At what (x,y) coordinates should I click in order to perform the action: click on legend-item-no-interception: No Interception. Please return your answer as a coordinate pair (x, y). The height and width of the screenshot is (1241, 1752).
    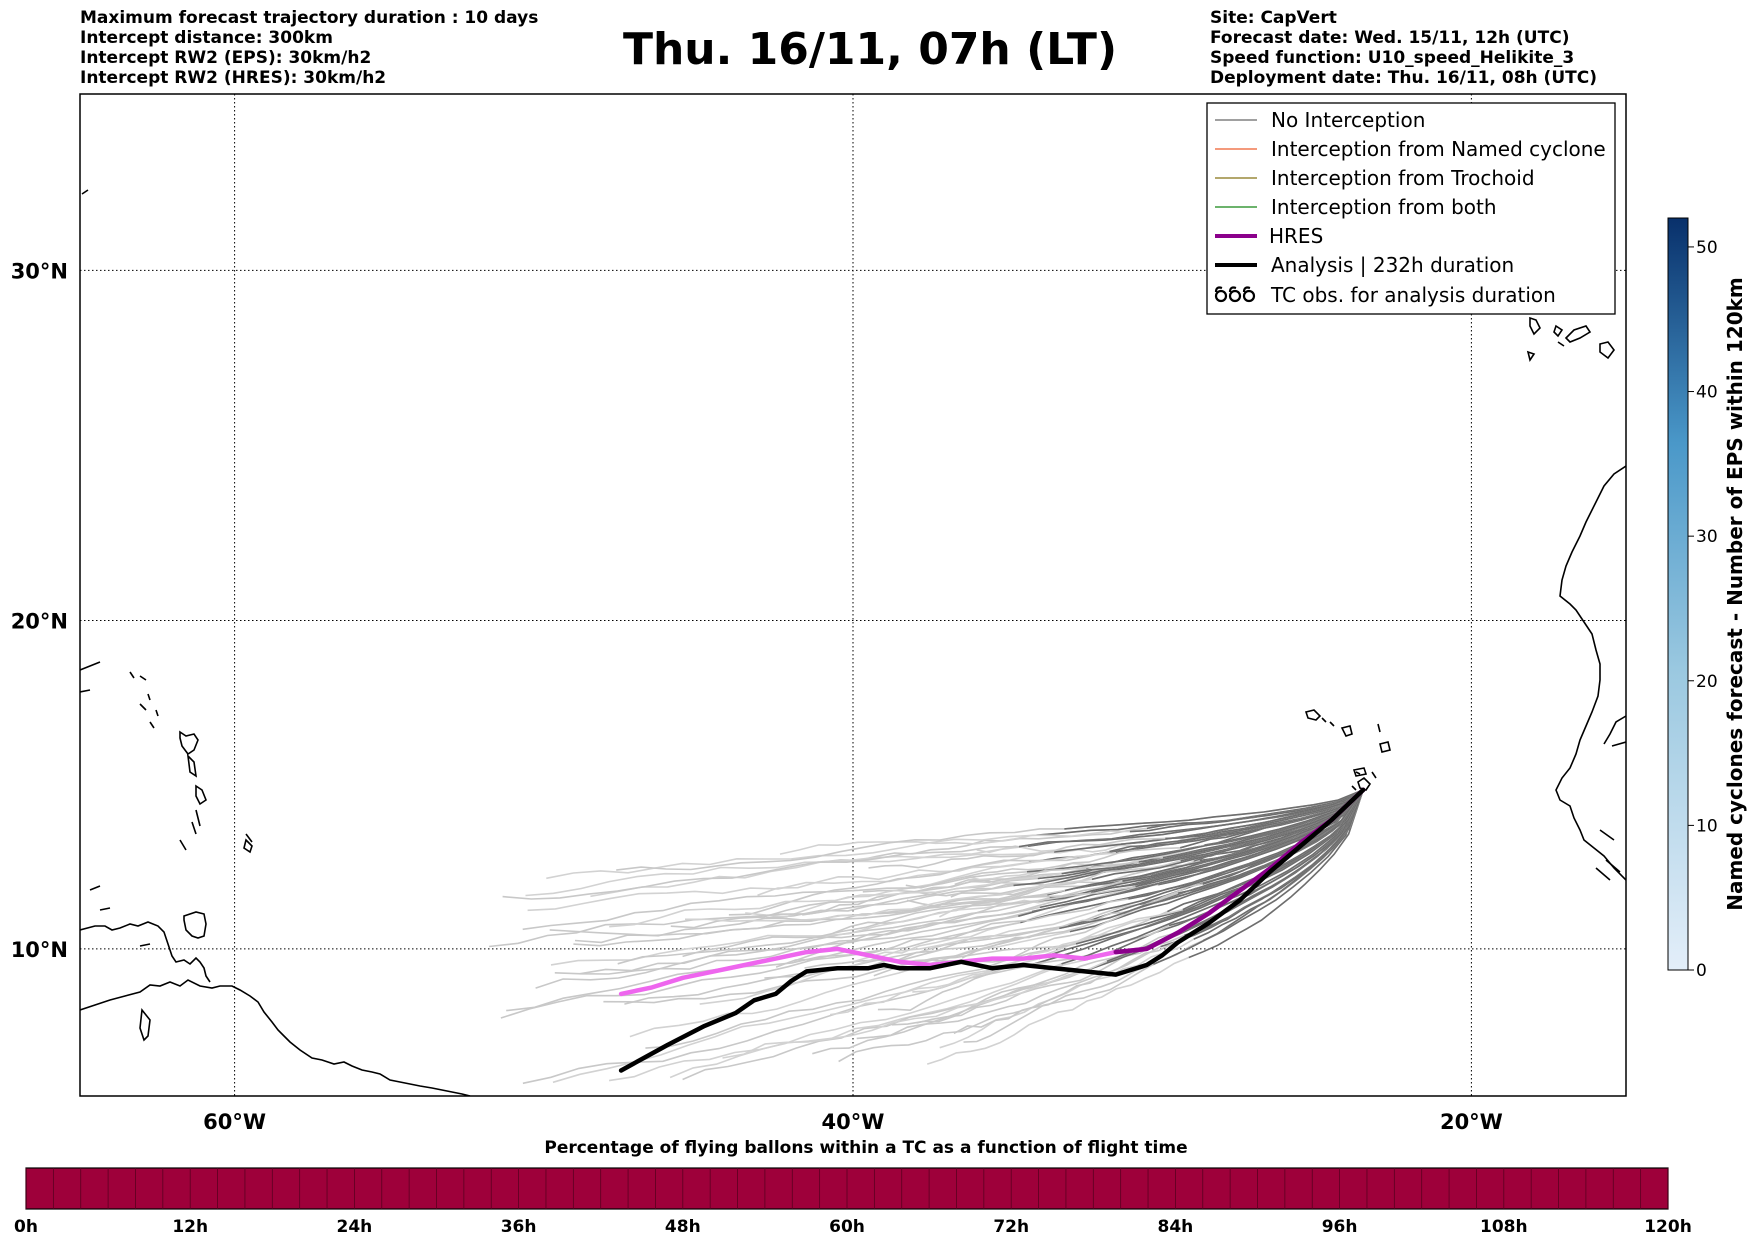
    Looking at the image, I should click on (1320, 120).